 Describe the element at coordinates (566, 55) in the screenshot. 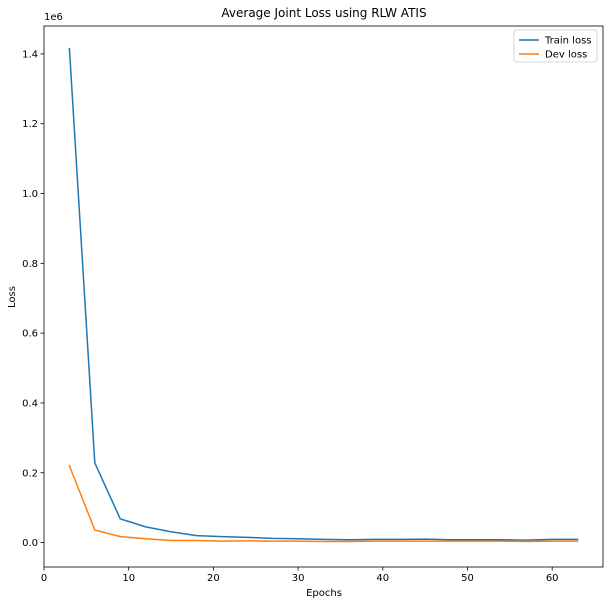

I see `legend-label-2: Dev loss` at that location.